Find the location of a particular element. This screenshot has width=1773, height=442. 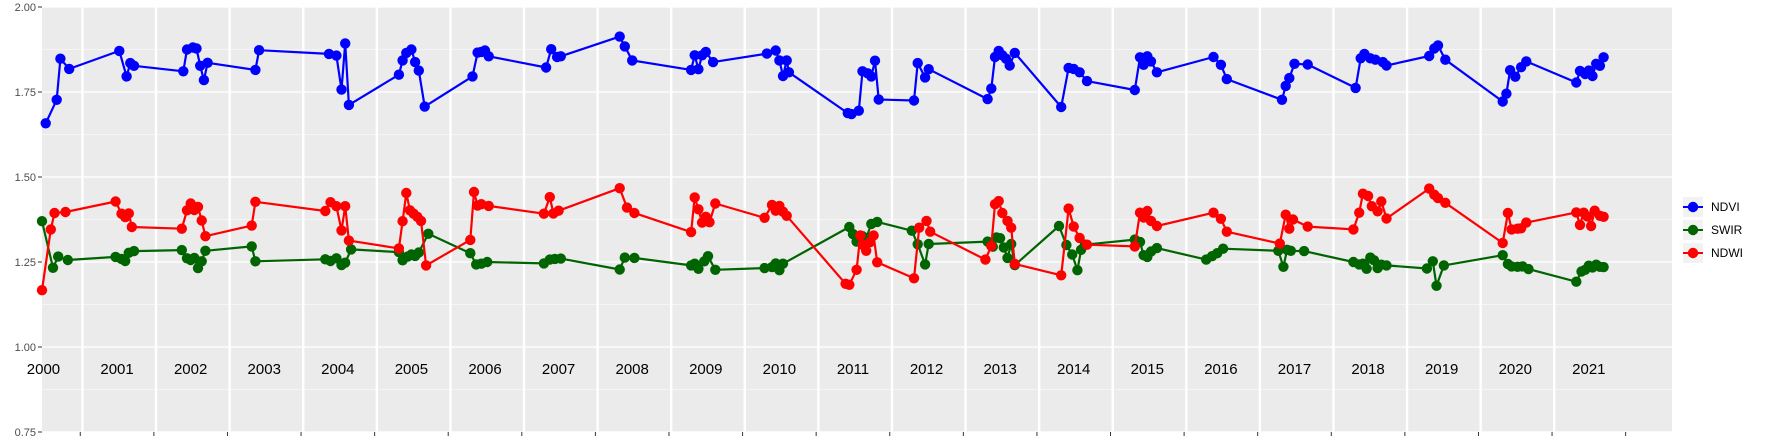

year-label: 2006 is located at coordinates (484, 369).